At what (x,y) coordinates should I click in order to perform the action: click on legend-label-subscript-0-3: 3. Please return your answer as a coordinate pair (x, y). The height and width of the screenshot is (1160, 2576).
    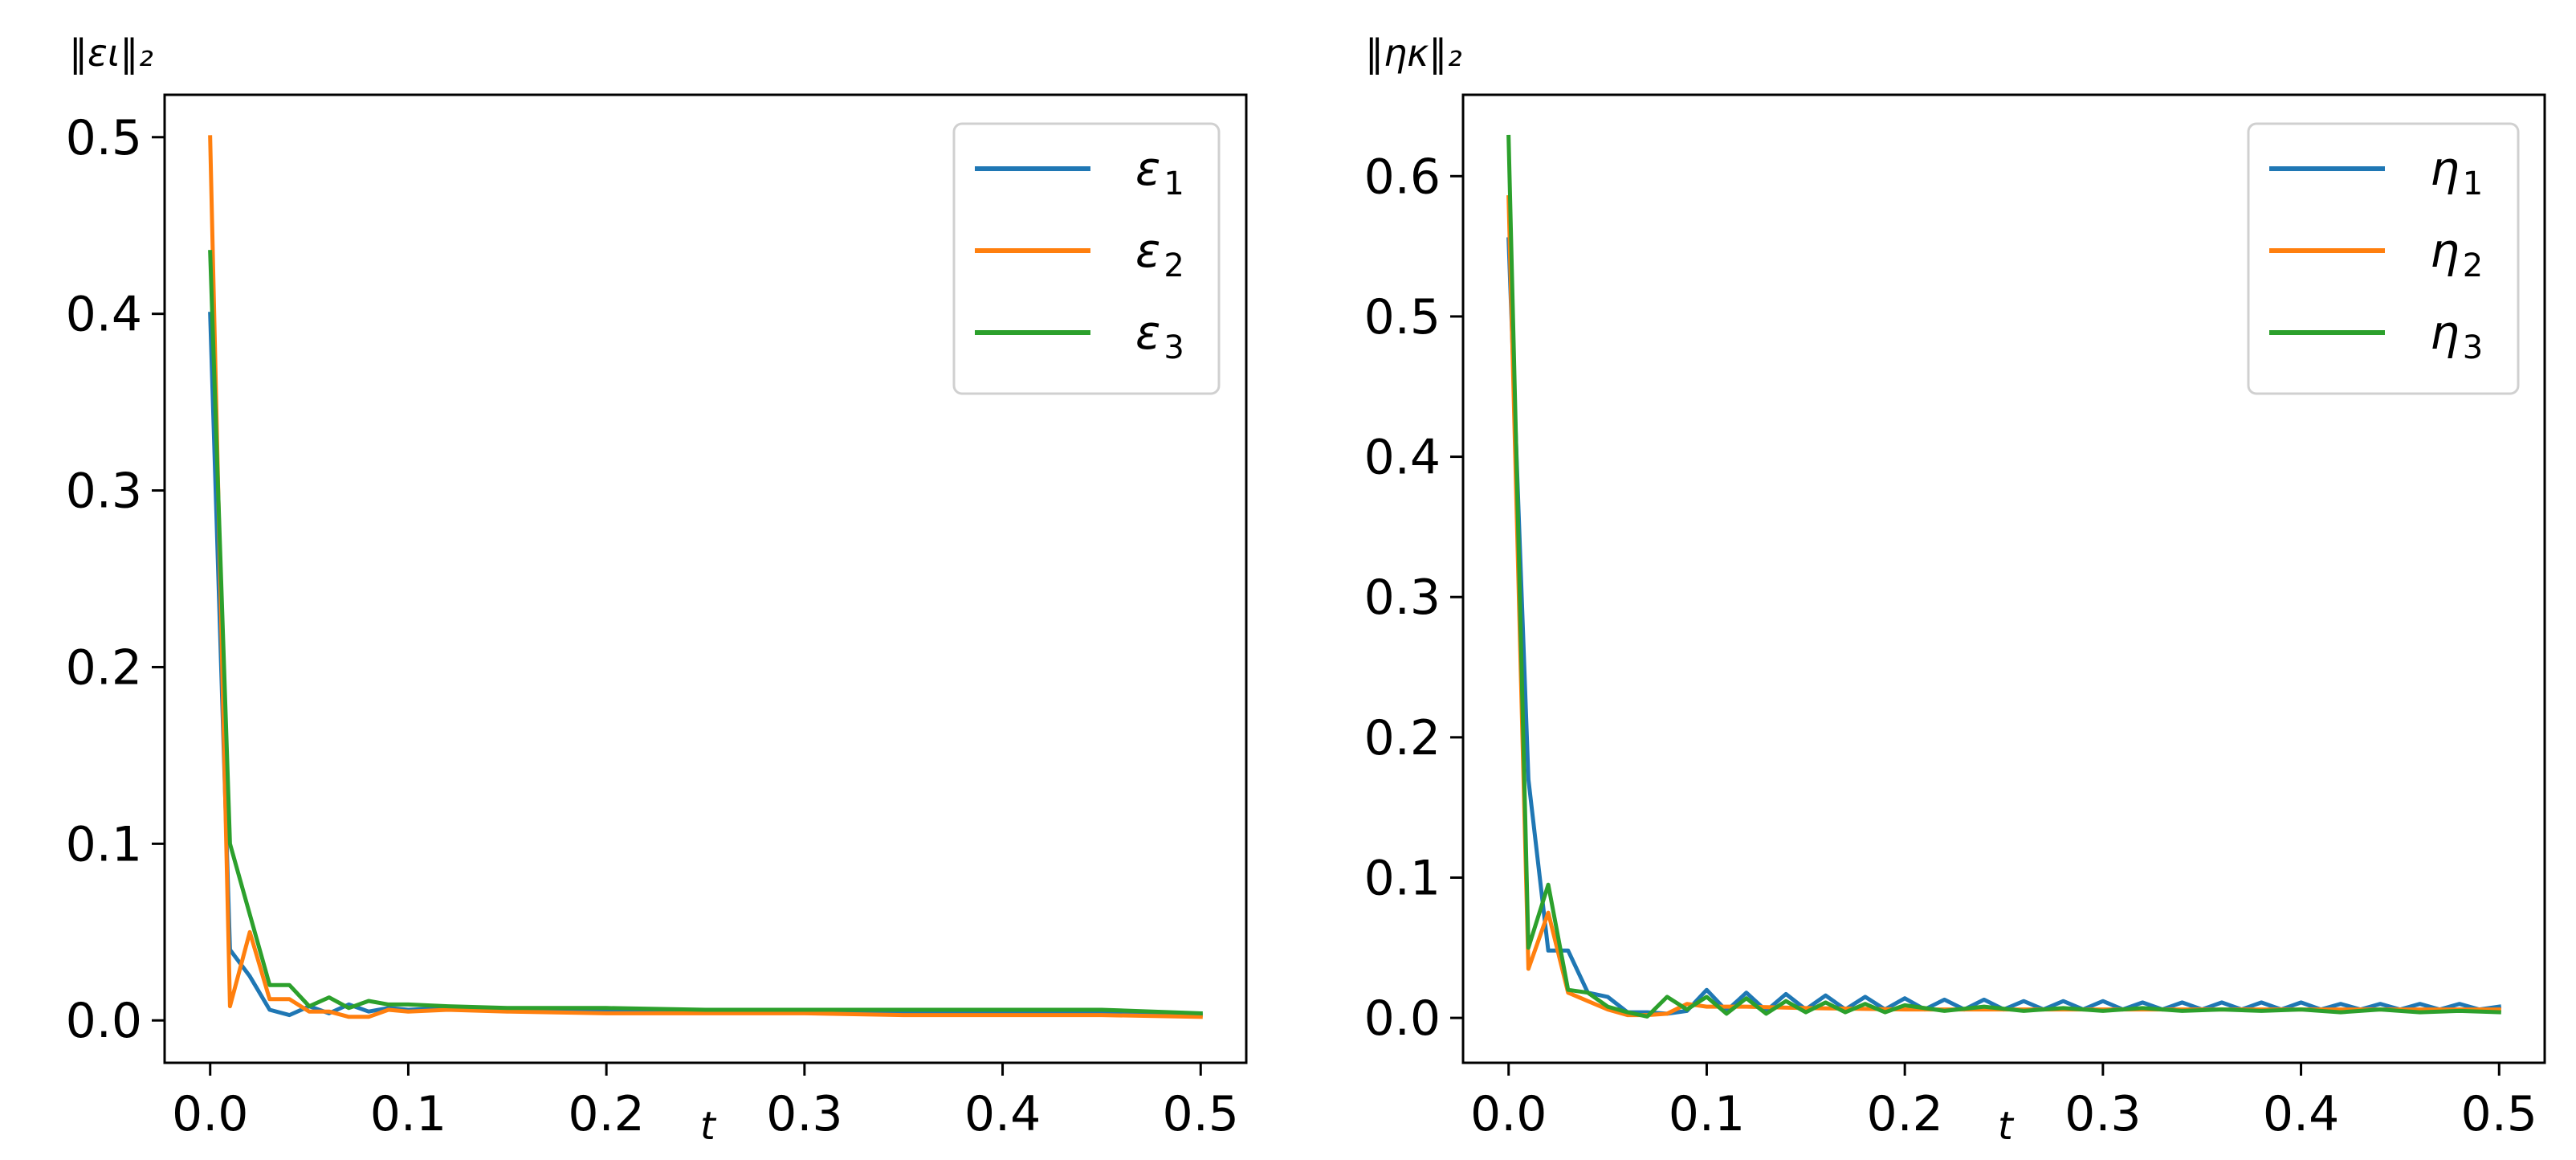
    Looking at the image, I should click on (1174, 347).